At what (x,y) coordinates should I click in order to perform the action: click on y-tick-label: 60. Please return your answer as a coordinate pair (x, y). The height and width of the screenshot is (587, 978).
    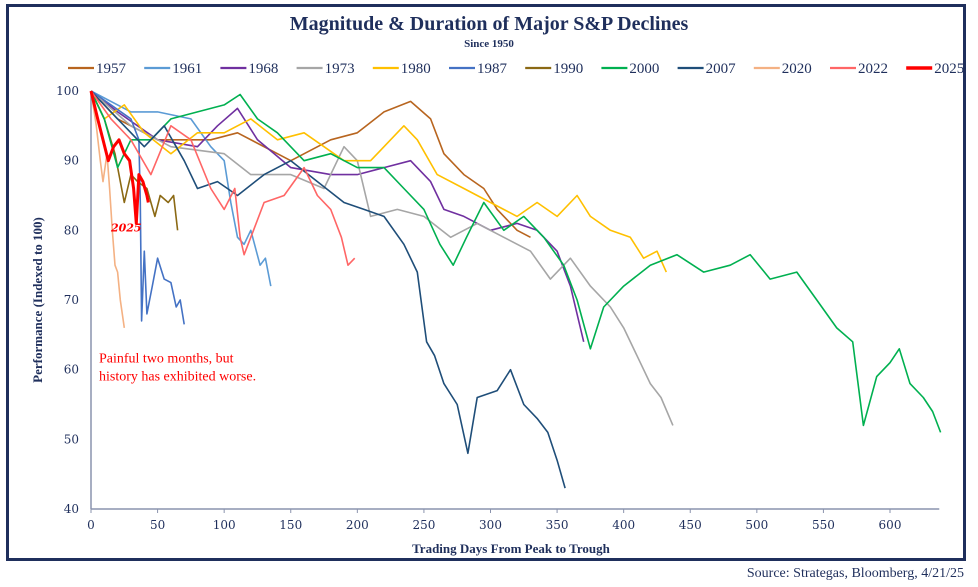
    Looking at the image, I should click on (71, 370).